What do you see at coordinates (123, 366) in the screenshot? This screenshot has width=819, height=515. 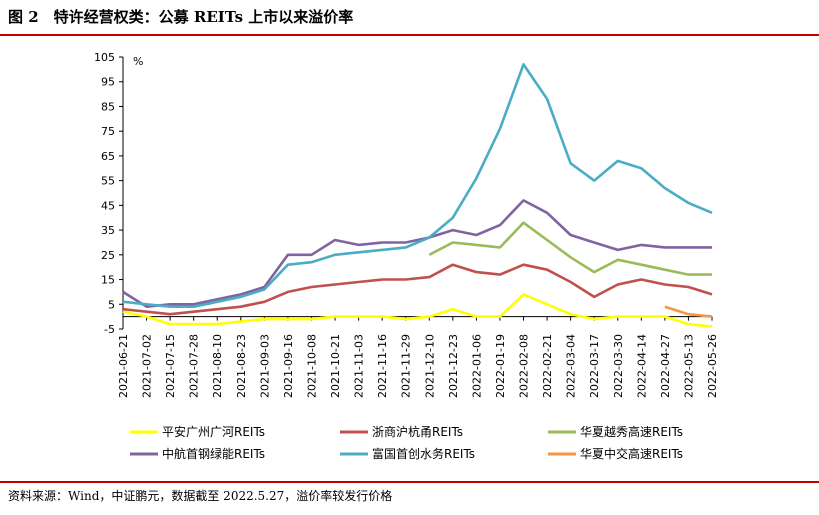 I see `x-tick-label: 2021-06-21` at bounding box center [123, 366].